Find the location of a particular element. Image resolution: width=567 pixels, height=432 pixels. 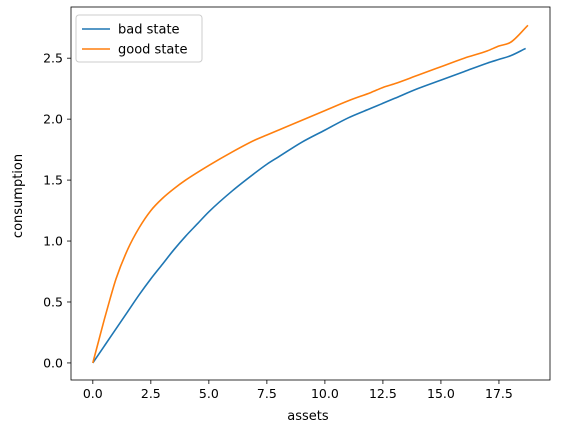

x-tick-label: 12.5 is located at coordinates (383, 393).